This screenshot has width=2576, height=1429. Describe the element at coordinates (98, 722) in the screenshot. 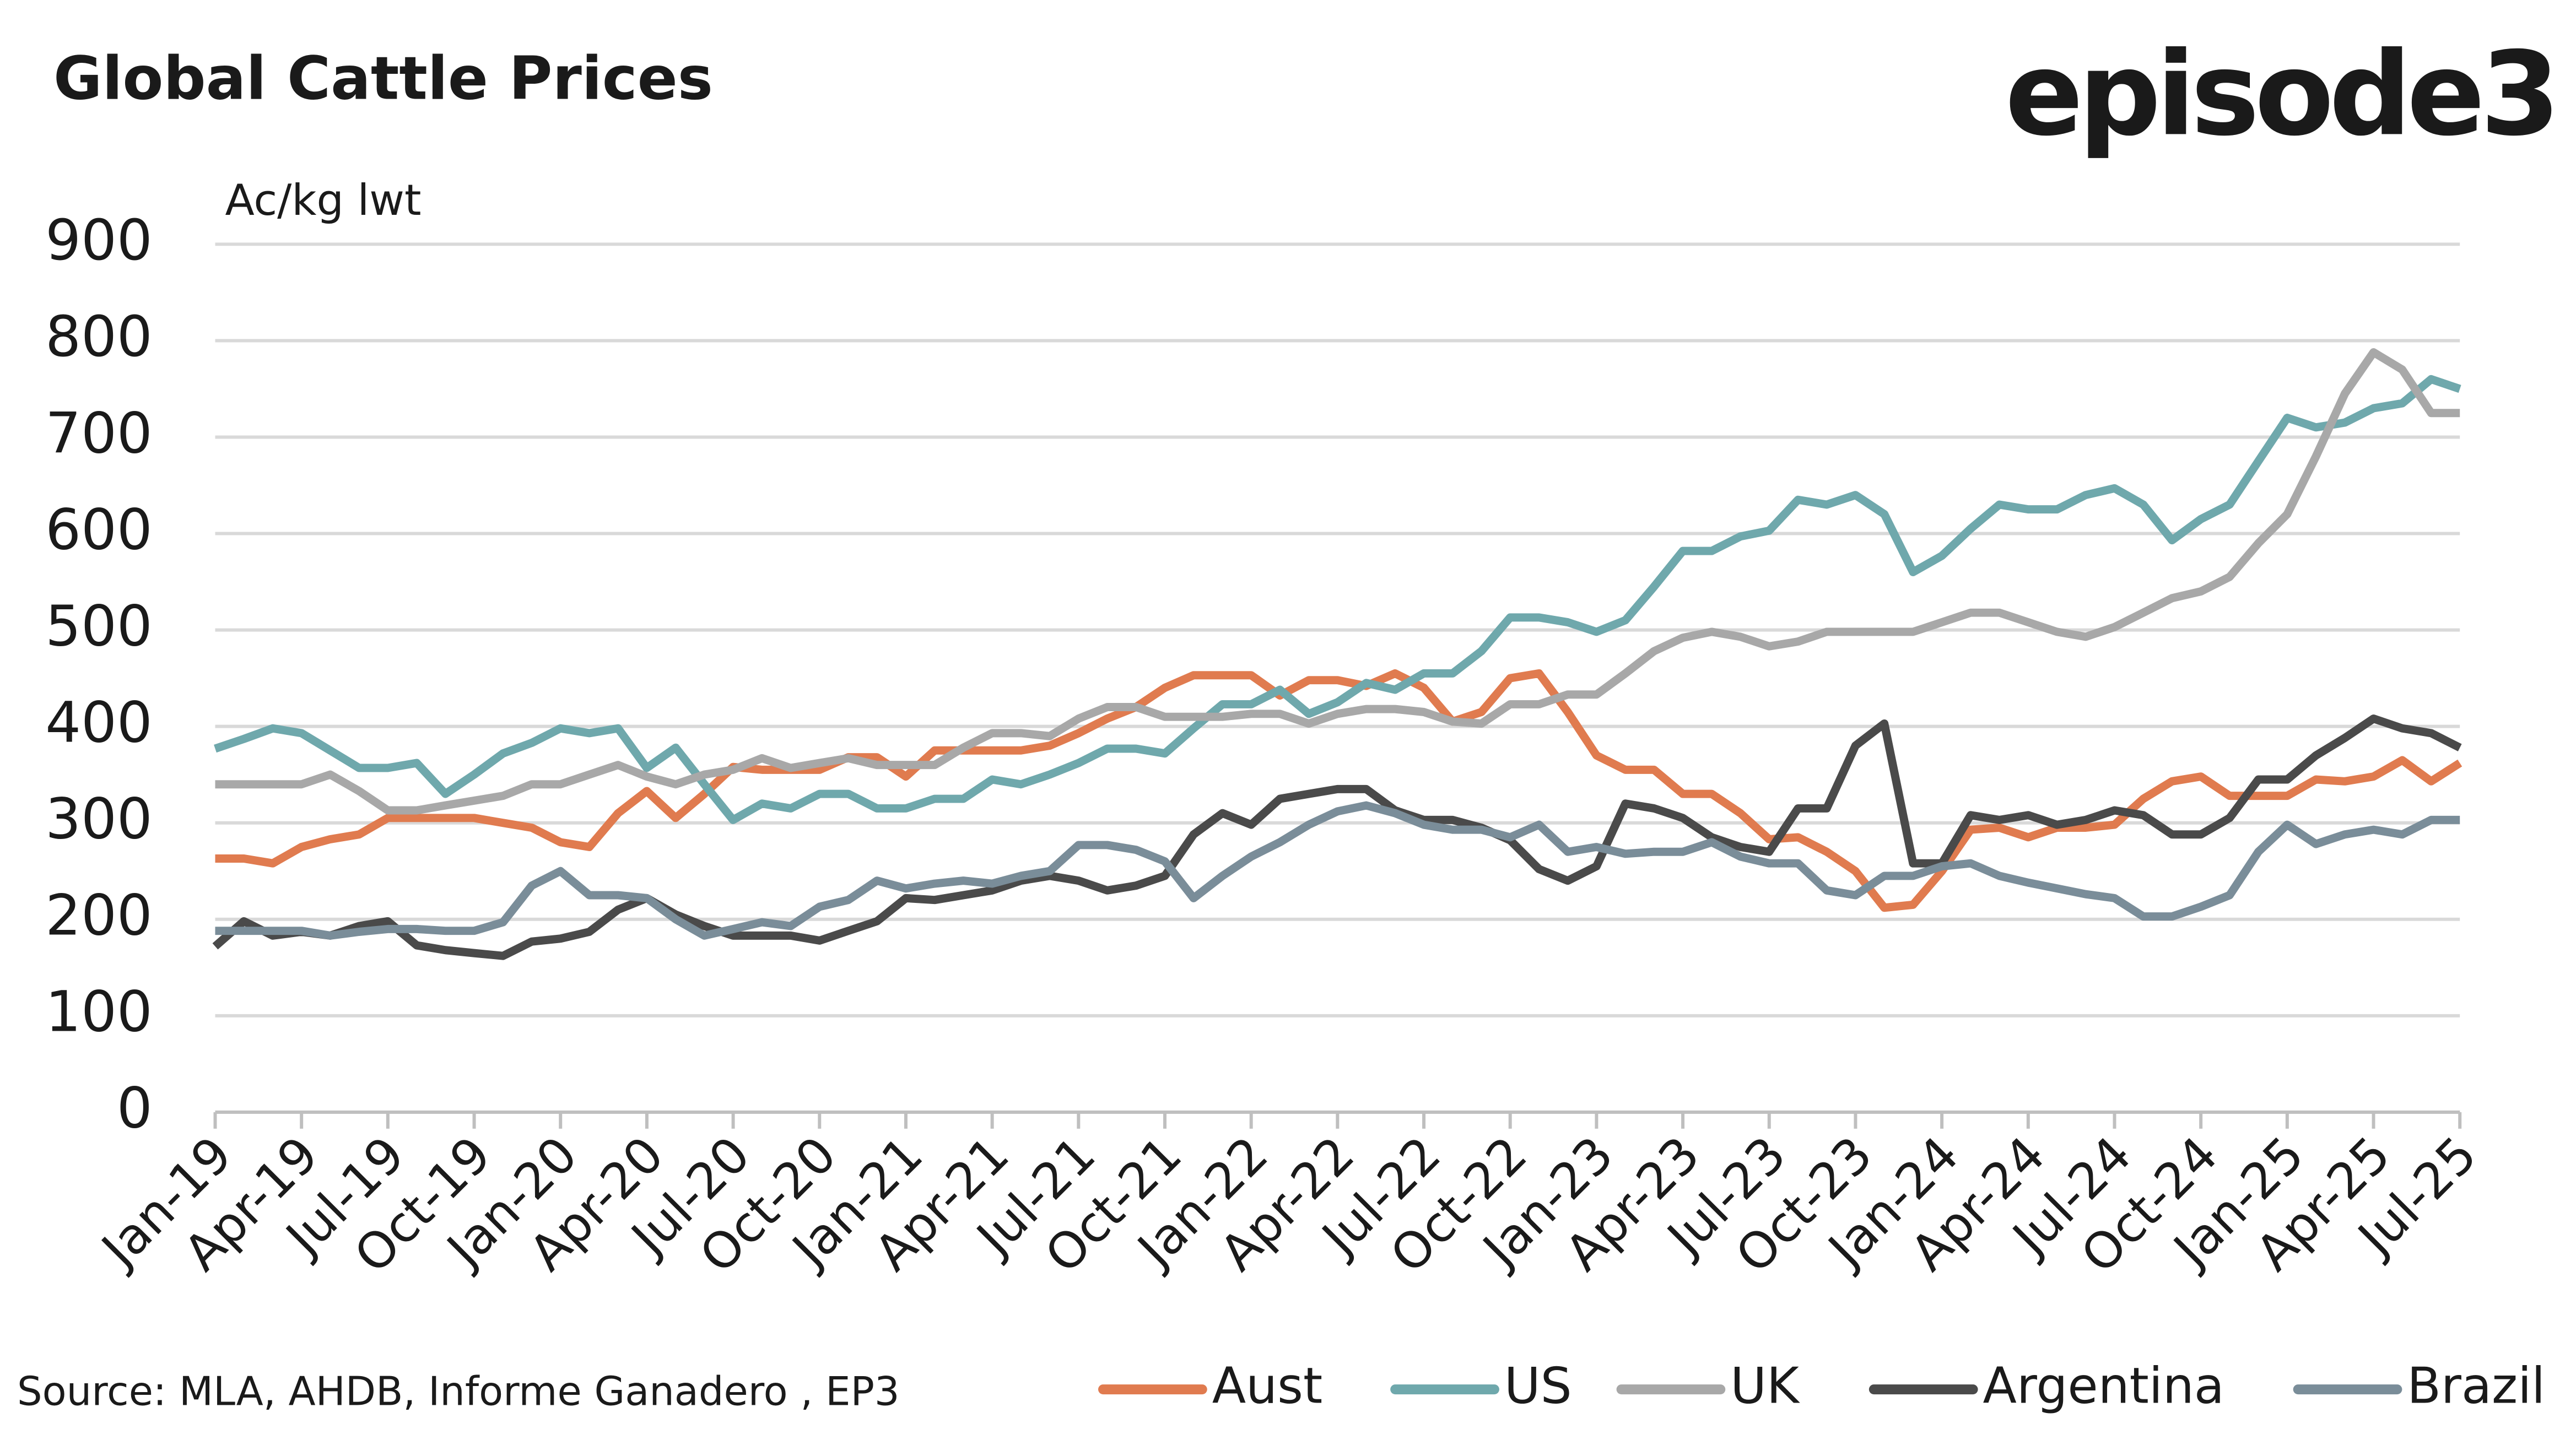

I see `y-tick-label: 400` at that location.